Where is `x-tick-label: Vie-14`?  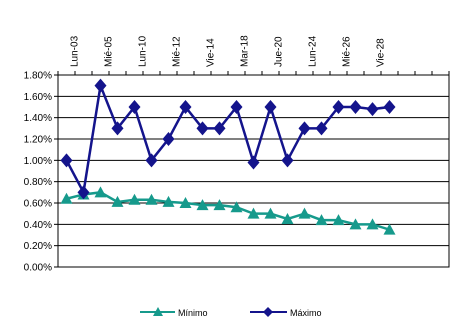 x-tick-label: Vie-14 is located at coordinates (211, 52).